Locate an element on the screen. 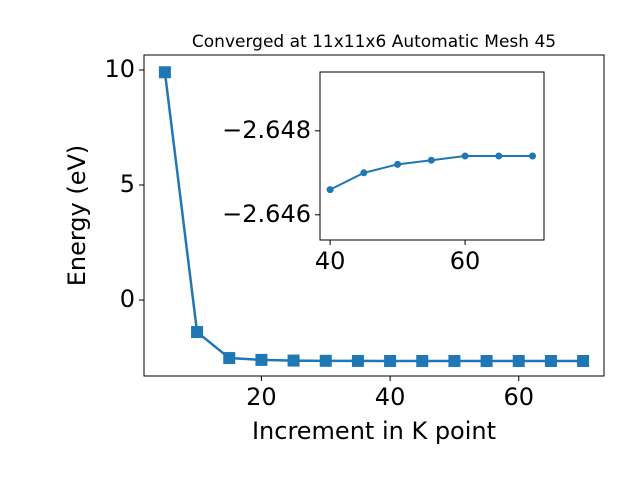 The height and width of the screenshot is (480, 640). y-tick-label: 5 is located at coordinates (127, 184).